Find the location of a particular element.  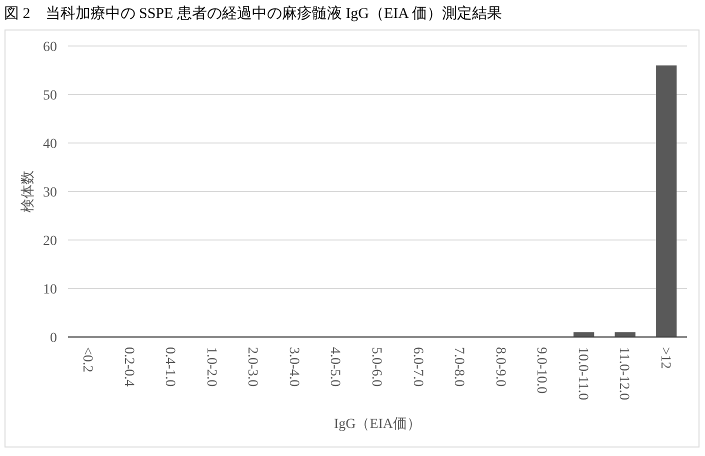

x-tick-label: 4.0-5.0 is located at coordinates (334, 367).